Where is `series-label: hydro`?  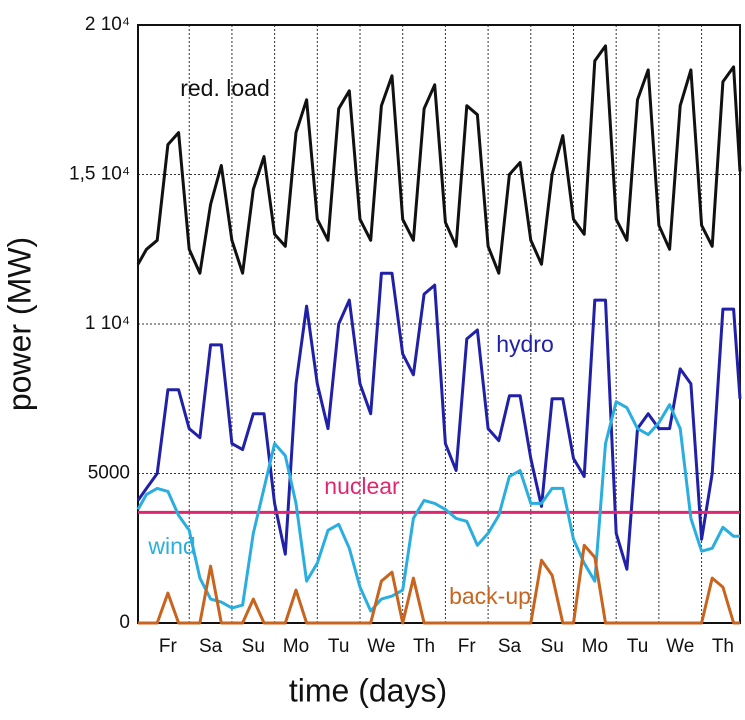 series-label: hydro is located at coordinates (525, 344).